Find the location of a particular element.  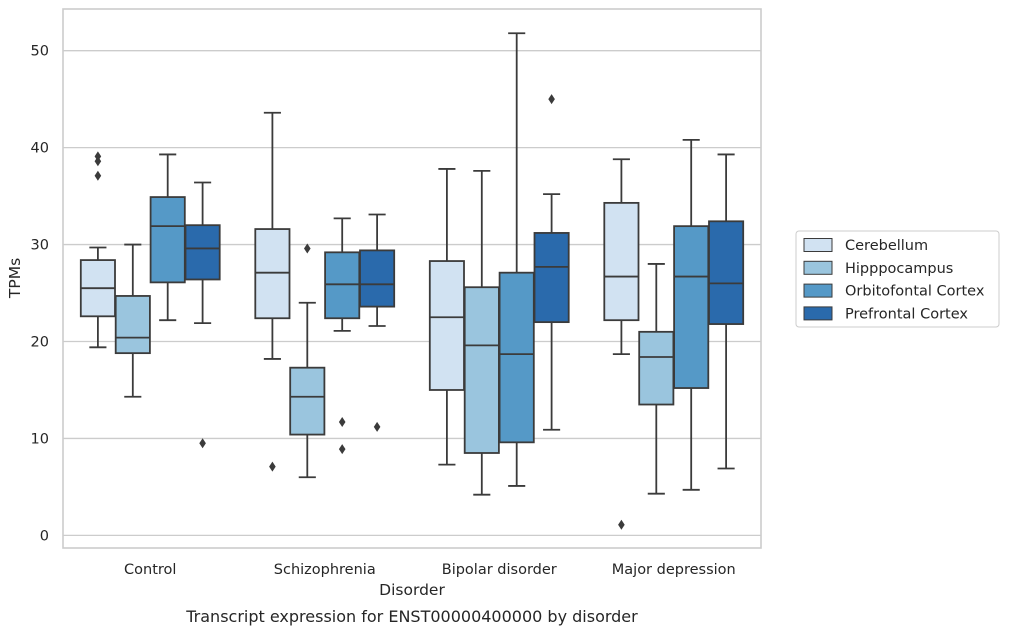

x-axis-title: Disorder is located at coordinates (412, 590).